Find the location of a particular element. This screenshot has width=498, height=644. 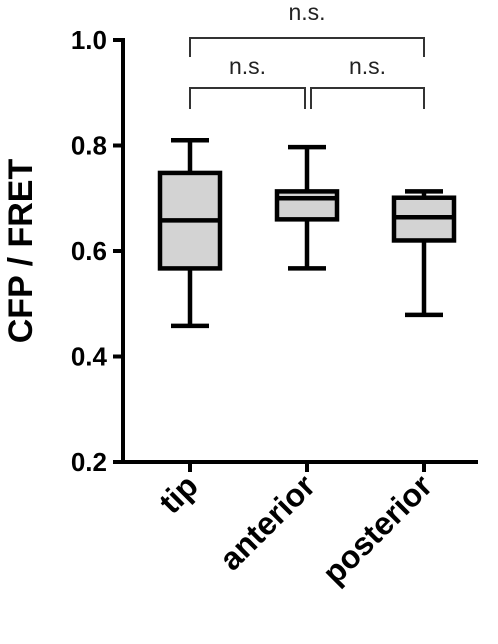

iqr-box is located at coordinates (307, 205).